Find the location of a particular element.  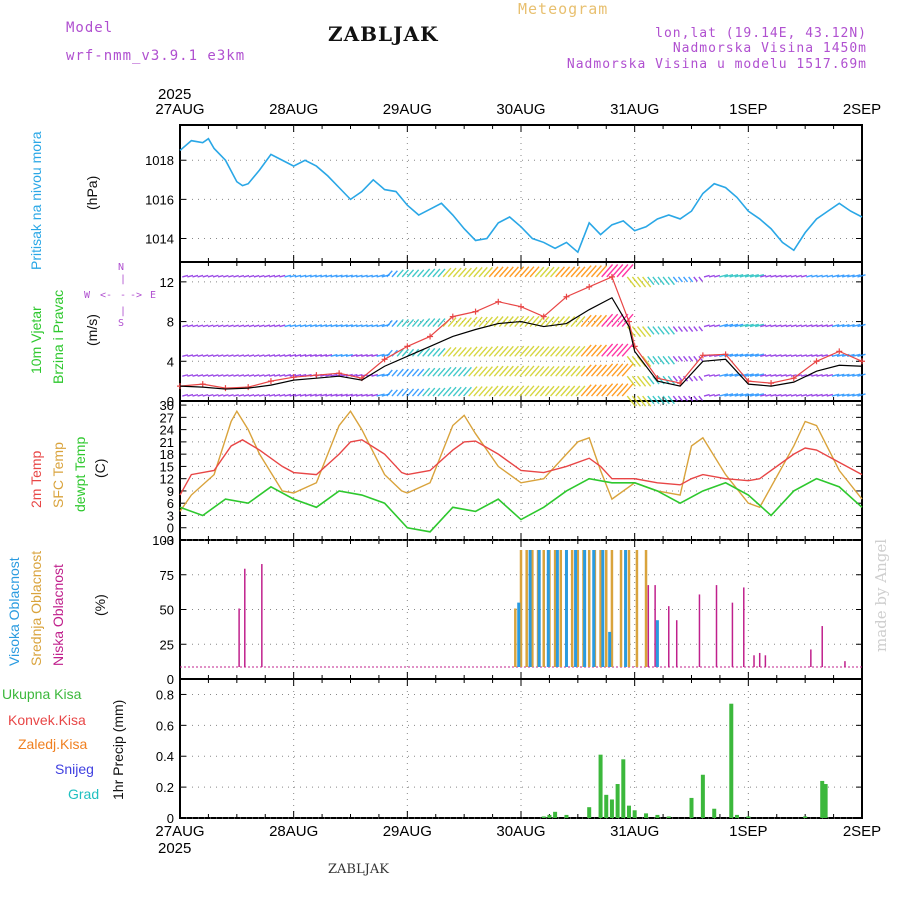

y-tick-label: 8 is located at coordinates (170, 322).